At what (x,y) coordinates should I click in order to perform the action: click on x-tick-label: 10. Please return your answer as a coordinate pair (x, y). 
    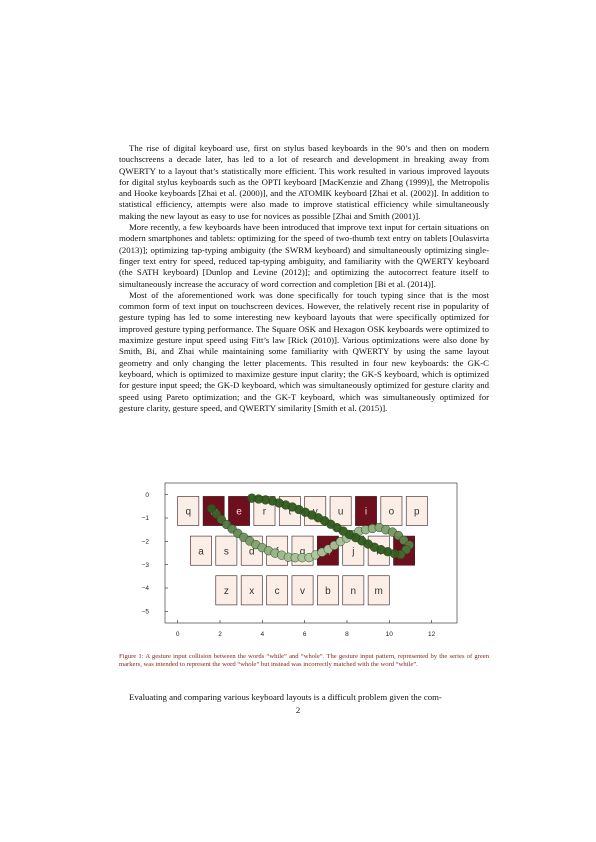
    Looking at the image, I should click on (390, 634).